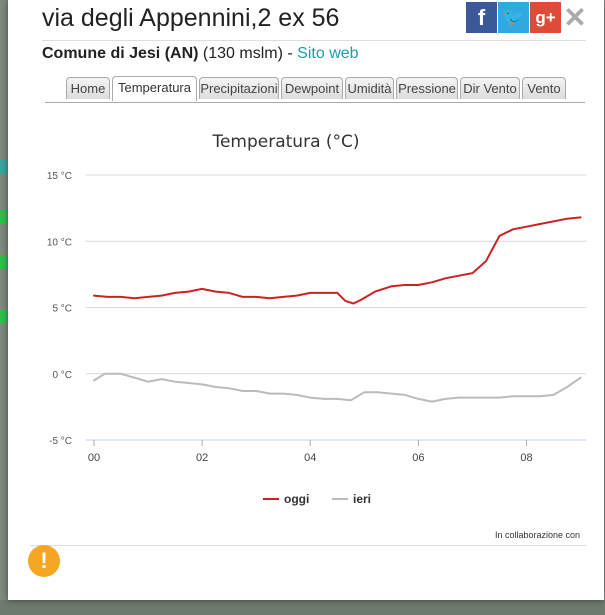 The width and height of the screenshot is (605, 615). I want to click on tab-temperatura: Temperatura, so click(154, 88).